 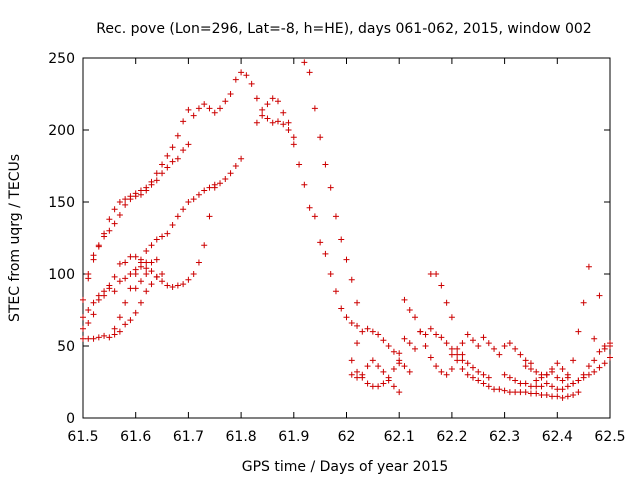 What do you see at coordinates (347, 437) in the screenshot?
I see `x-tick-label: 62` at bounding box center [347, 437].